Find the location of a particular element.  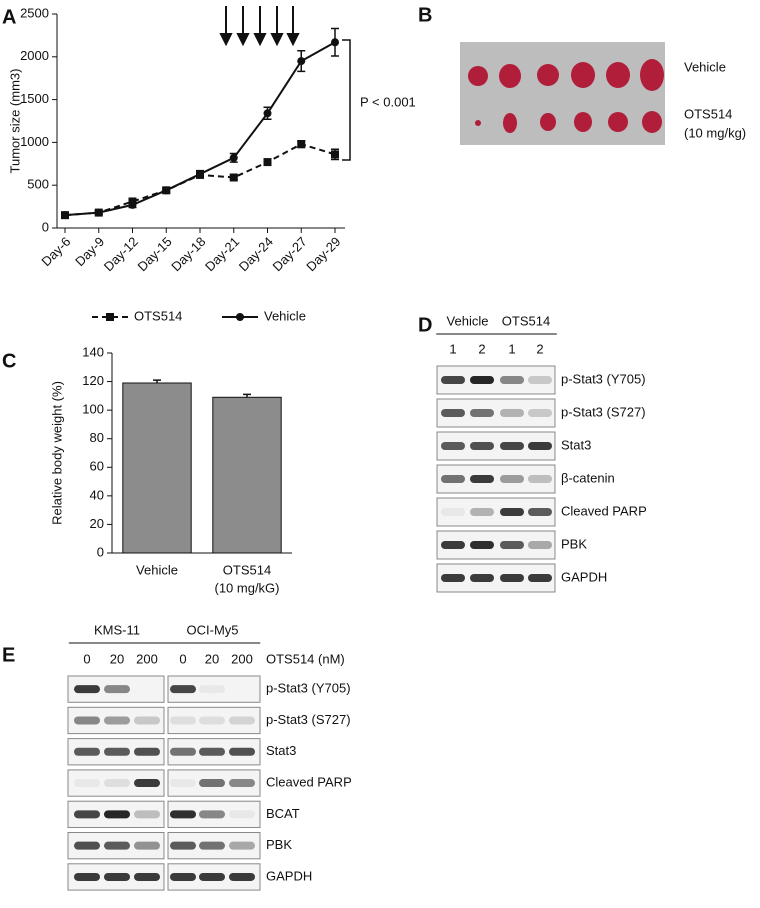

y-tick-label: 20 is located at coordinates (97, 523).